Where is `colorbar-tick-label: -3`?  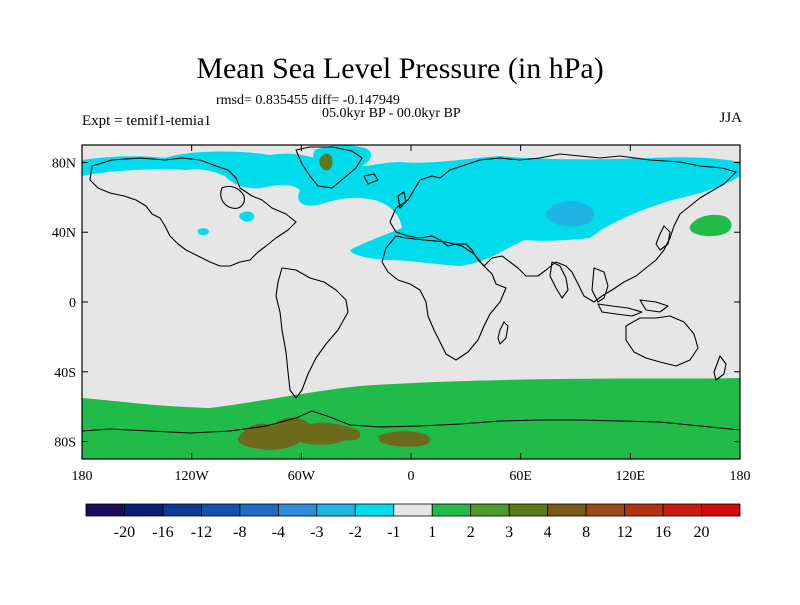 colorbar-tick-label: -3 is located at coordinates (316, 532).